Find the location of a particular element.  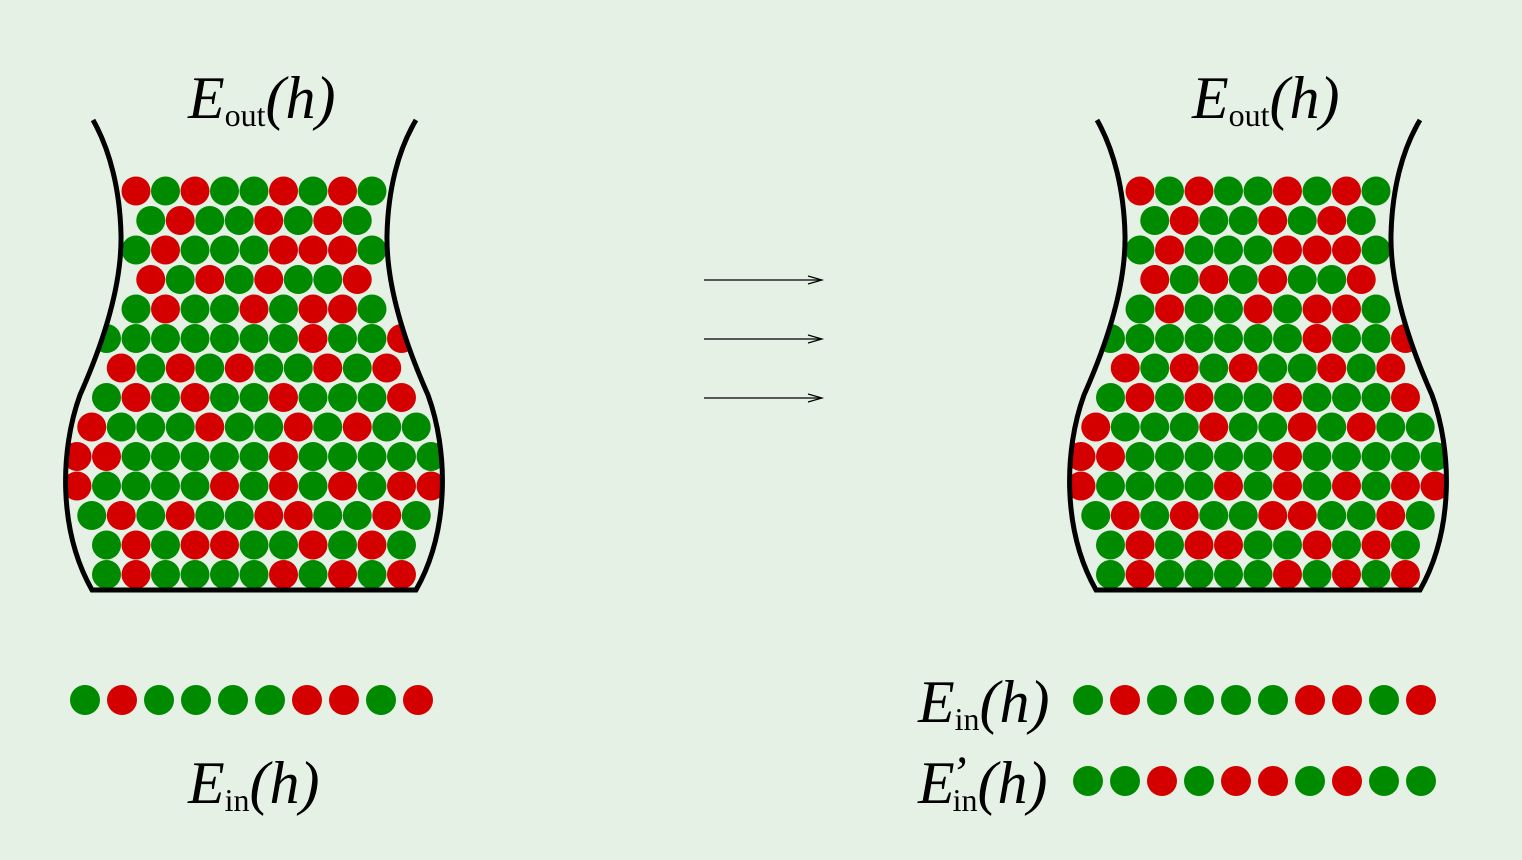

right-bin-marbles is located at coordinates (1258, 382).